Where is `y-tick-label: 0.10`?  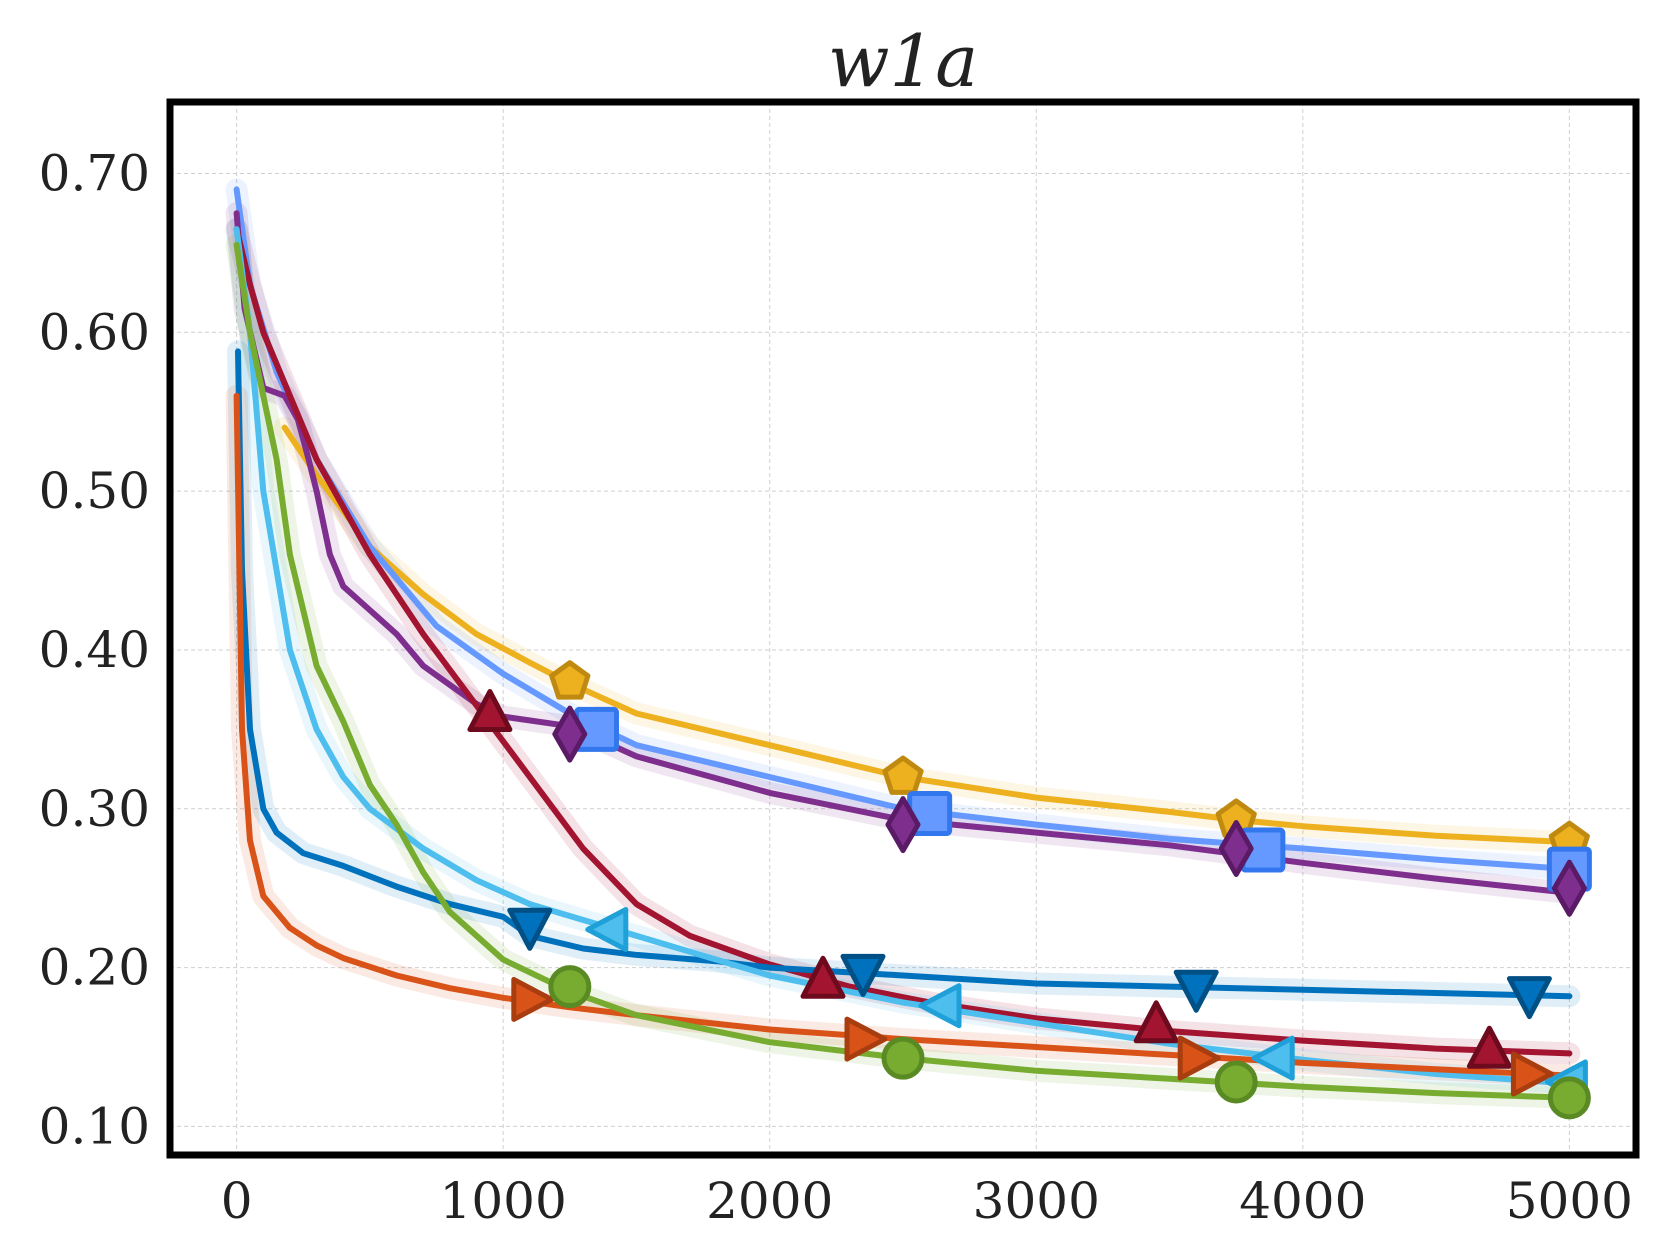 y-tick-label: 0.10 is located at coordinates (94, 1126).